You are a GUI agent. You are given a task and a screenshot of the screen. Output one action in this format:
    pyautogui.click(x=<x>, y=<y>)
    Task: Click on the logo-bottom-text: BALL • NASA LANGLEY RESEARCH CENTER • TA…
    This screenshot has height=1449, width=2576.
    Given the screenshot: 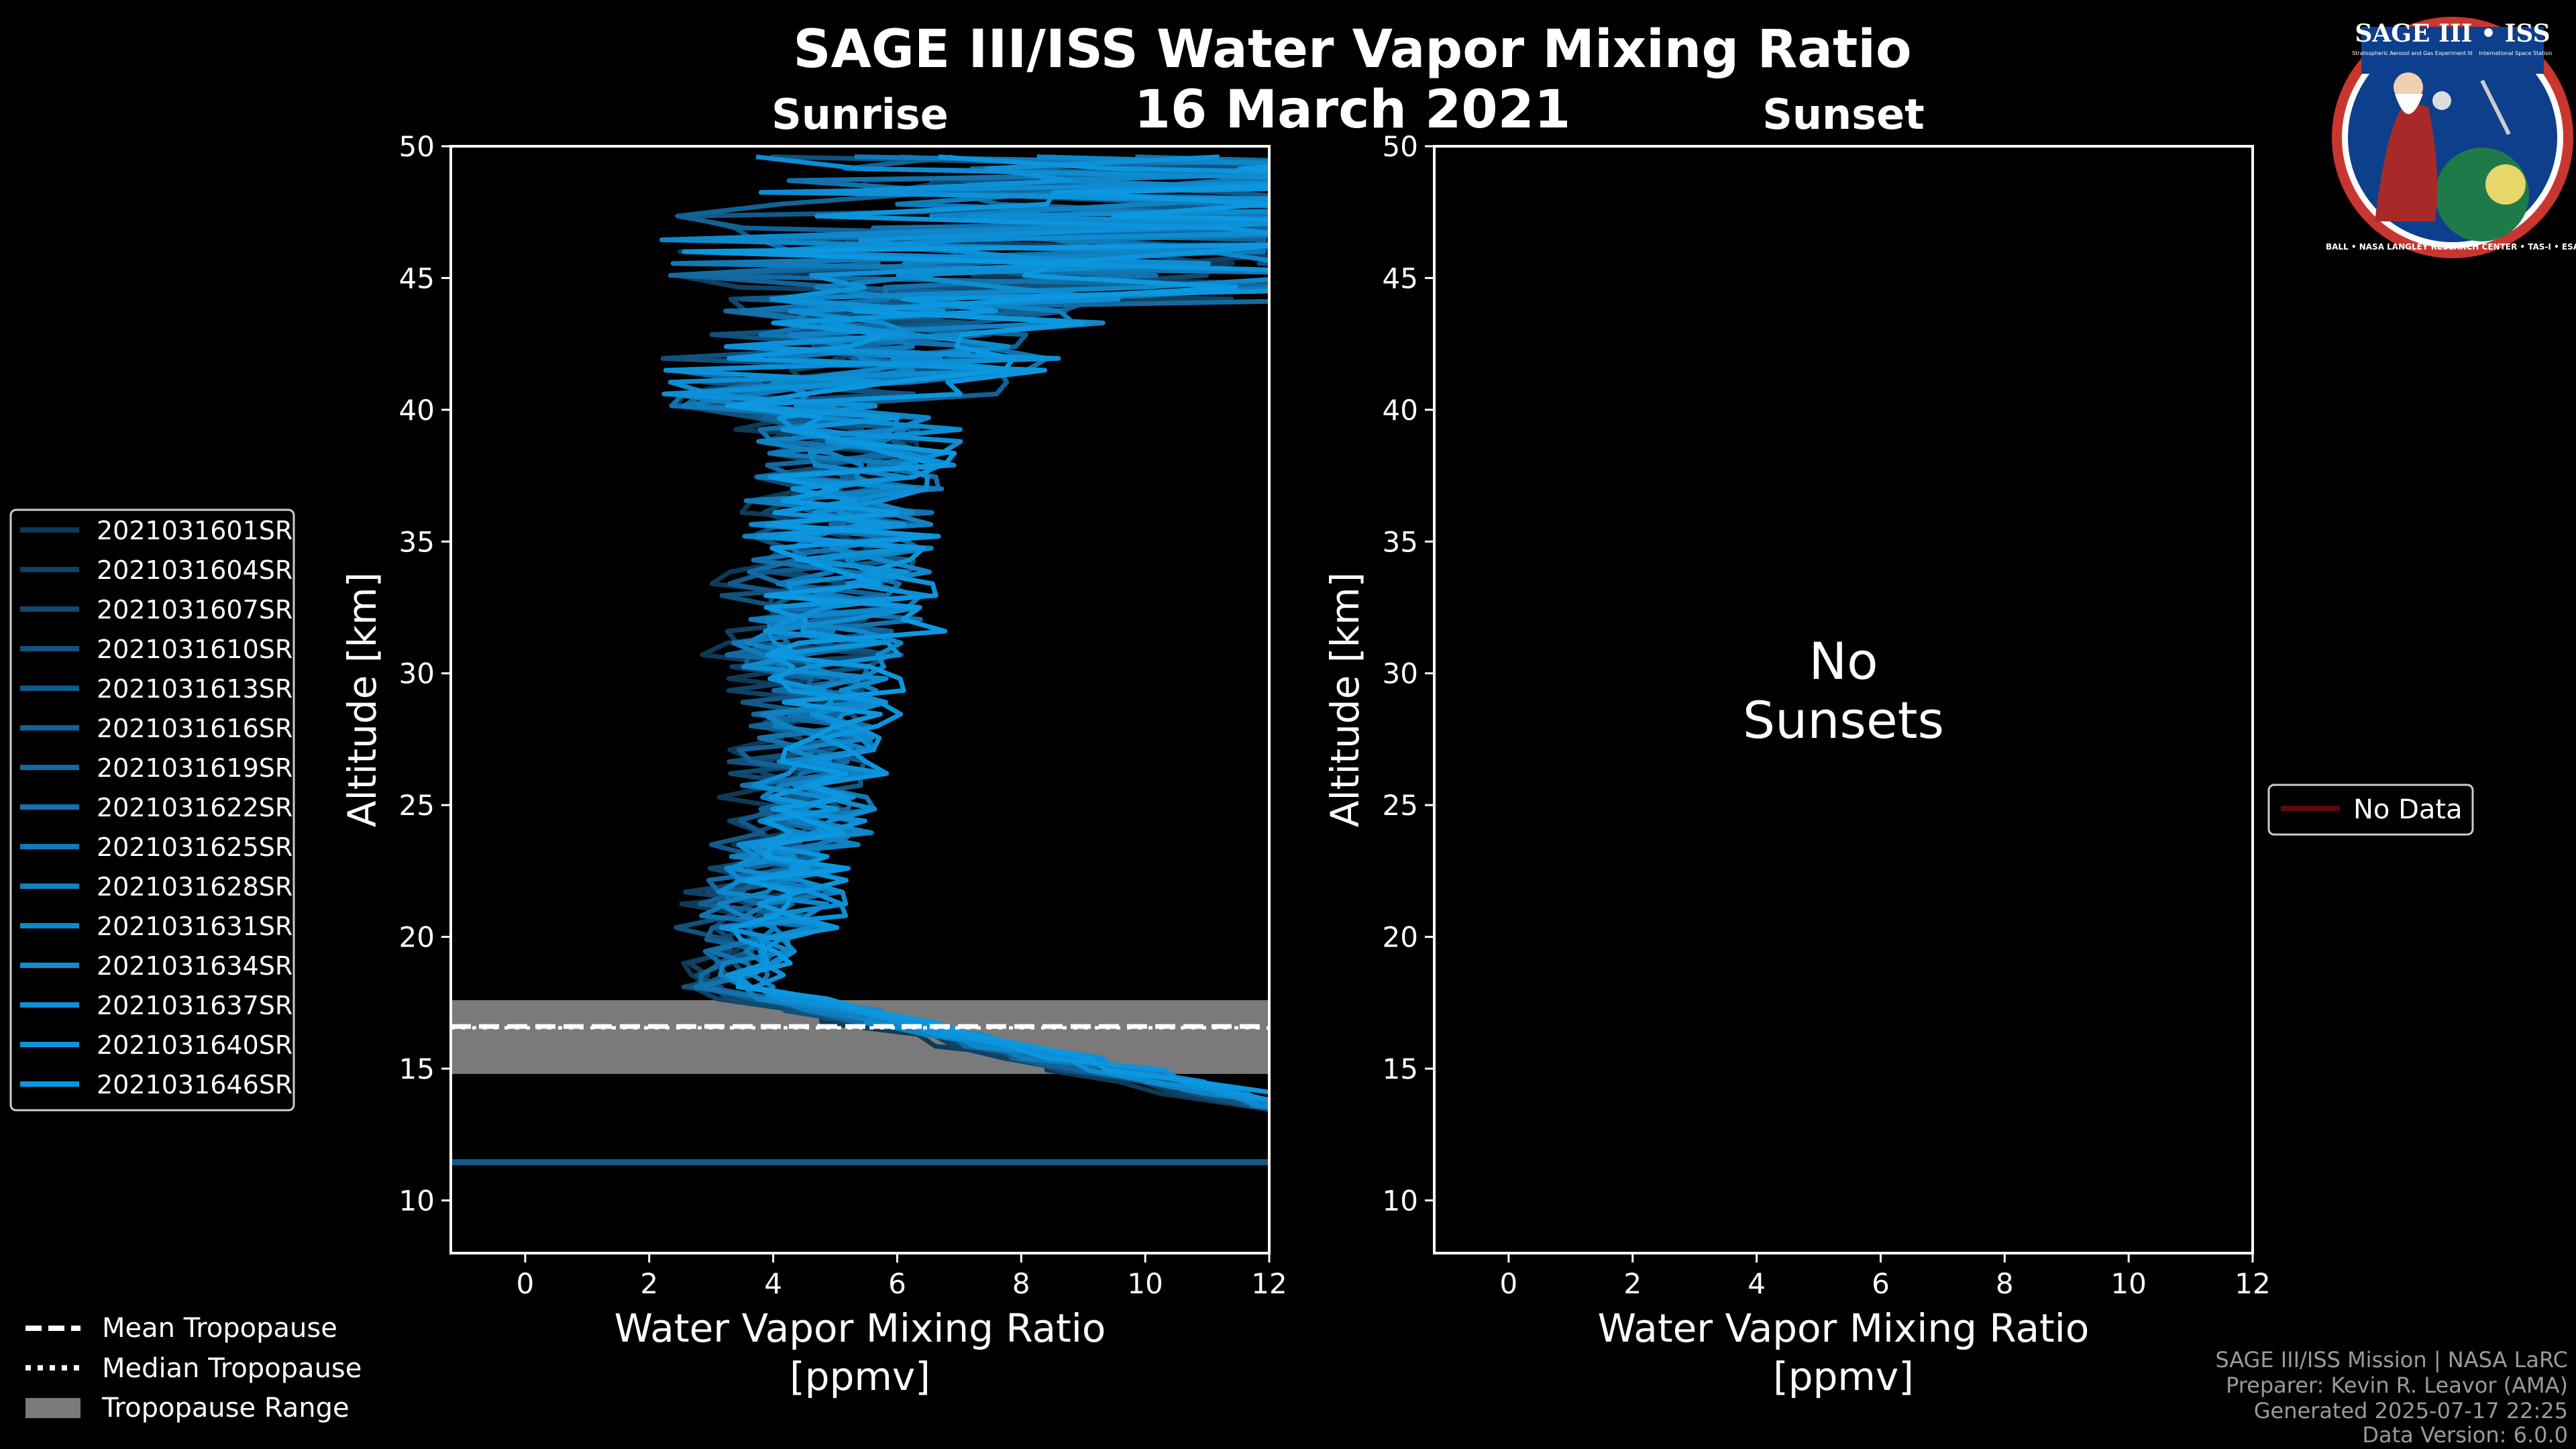 What is the action you would take?
    pyautogui.click(x=2451, y=247)
    